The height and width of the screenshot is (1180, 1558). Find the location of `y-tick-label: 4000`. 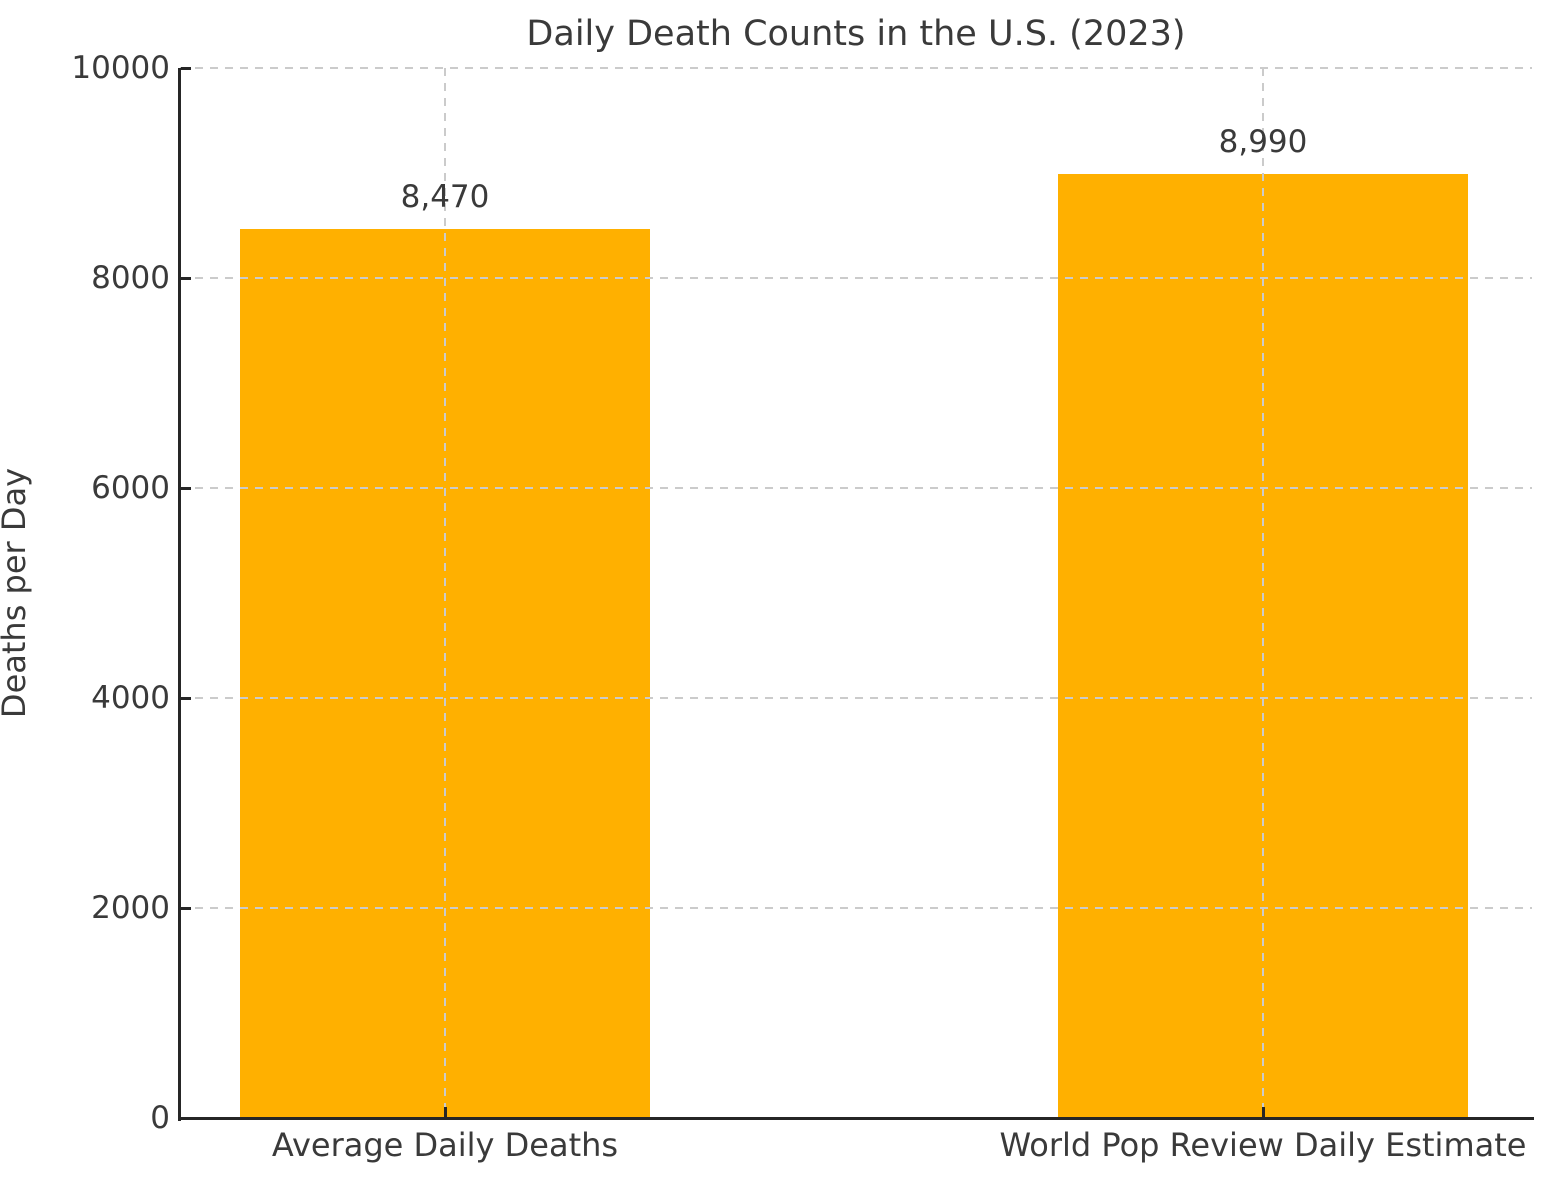

y-tick-label: 4000 is located at coordinates (130, 698).